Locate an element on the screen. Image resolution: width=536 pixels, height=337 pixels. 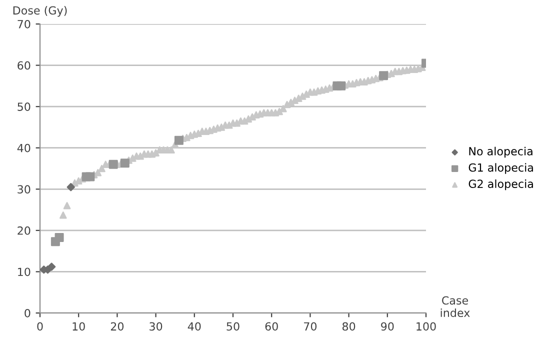
legend-label: No alopecia is located at coordinates (500, 152).